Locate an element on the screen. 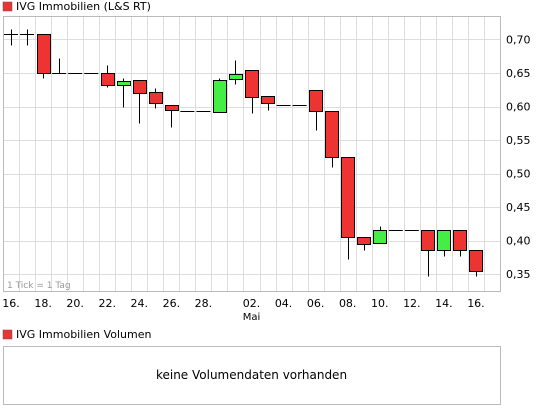 The image size is (545, 417). x-tick-label: 08. is located at coordinates (348, 303).